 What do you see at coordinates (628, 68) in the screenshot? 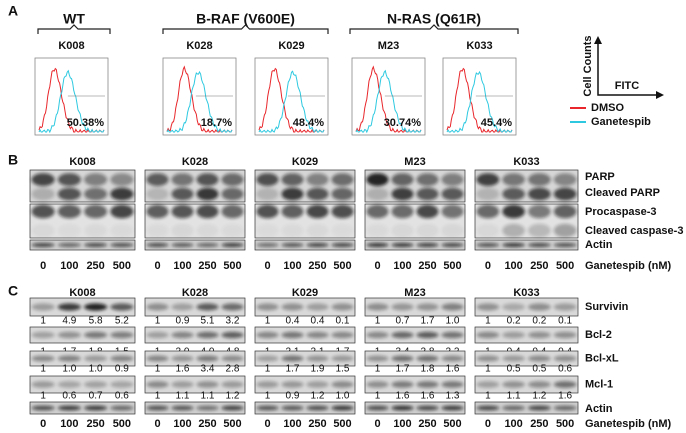
I see `axis-corner` at bounding box center [628, 68].